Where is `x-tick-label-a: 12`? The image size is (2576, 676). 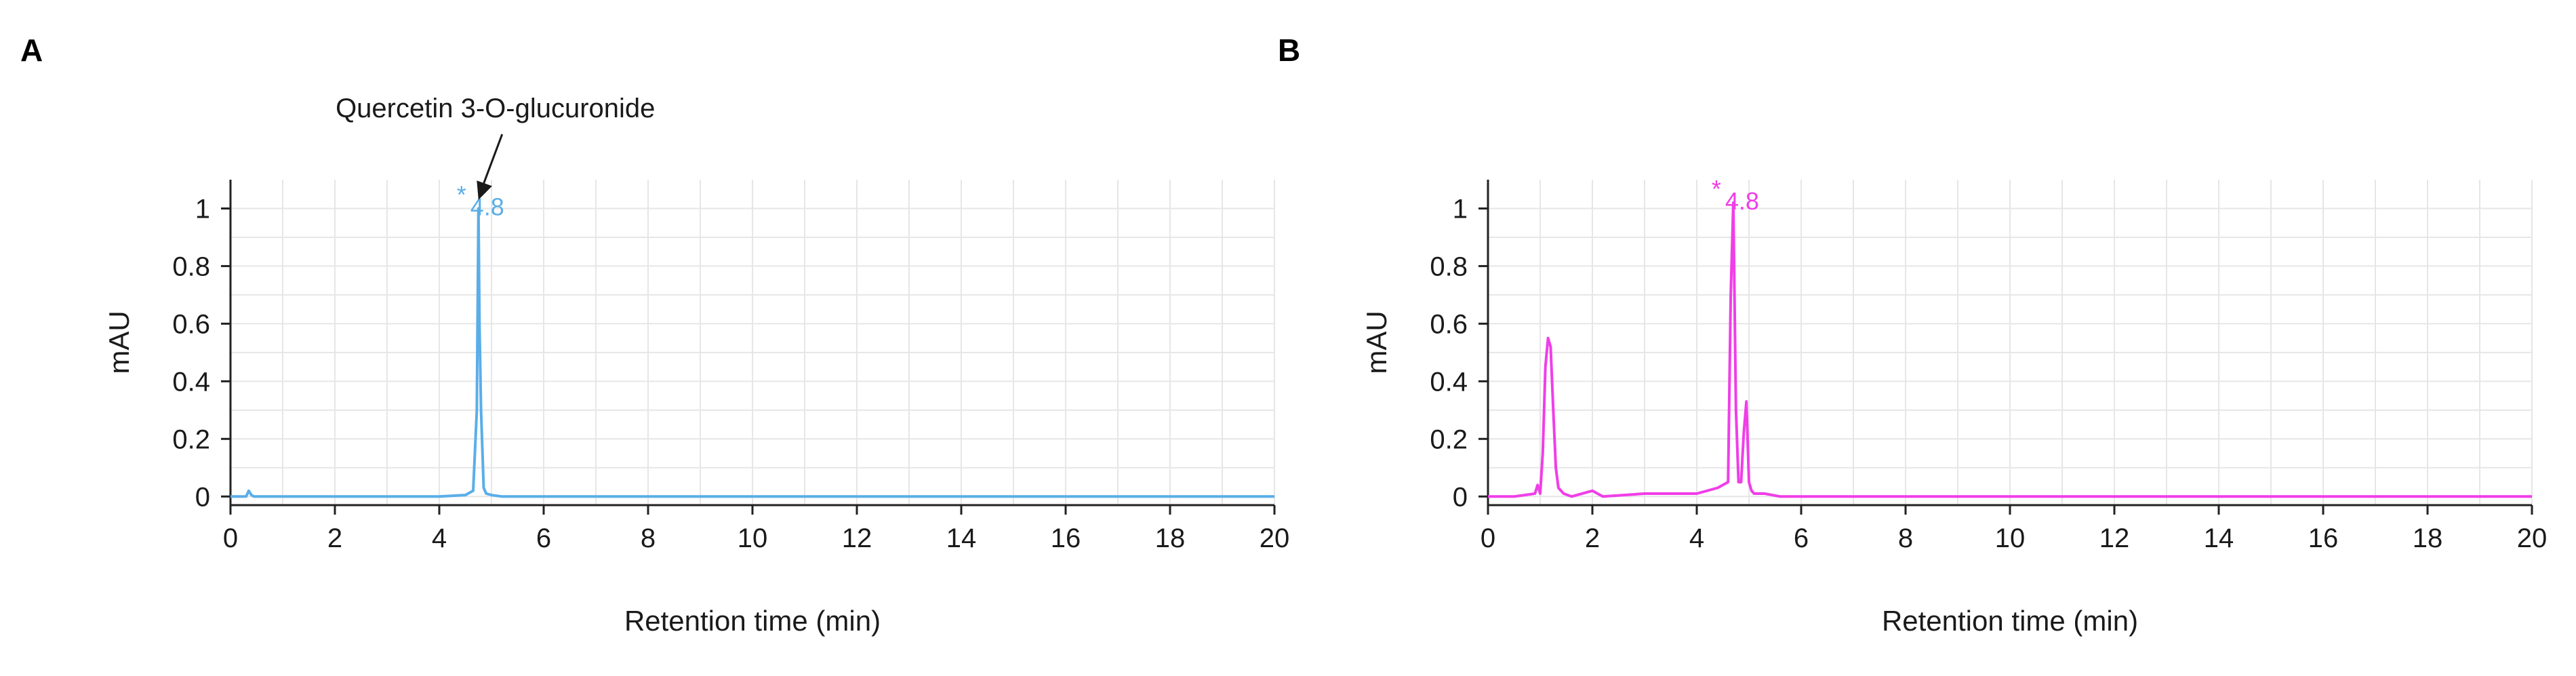 x-tick-label-a: 12 is located at coordinates (857, 538).